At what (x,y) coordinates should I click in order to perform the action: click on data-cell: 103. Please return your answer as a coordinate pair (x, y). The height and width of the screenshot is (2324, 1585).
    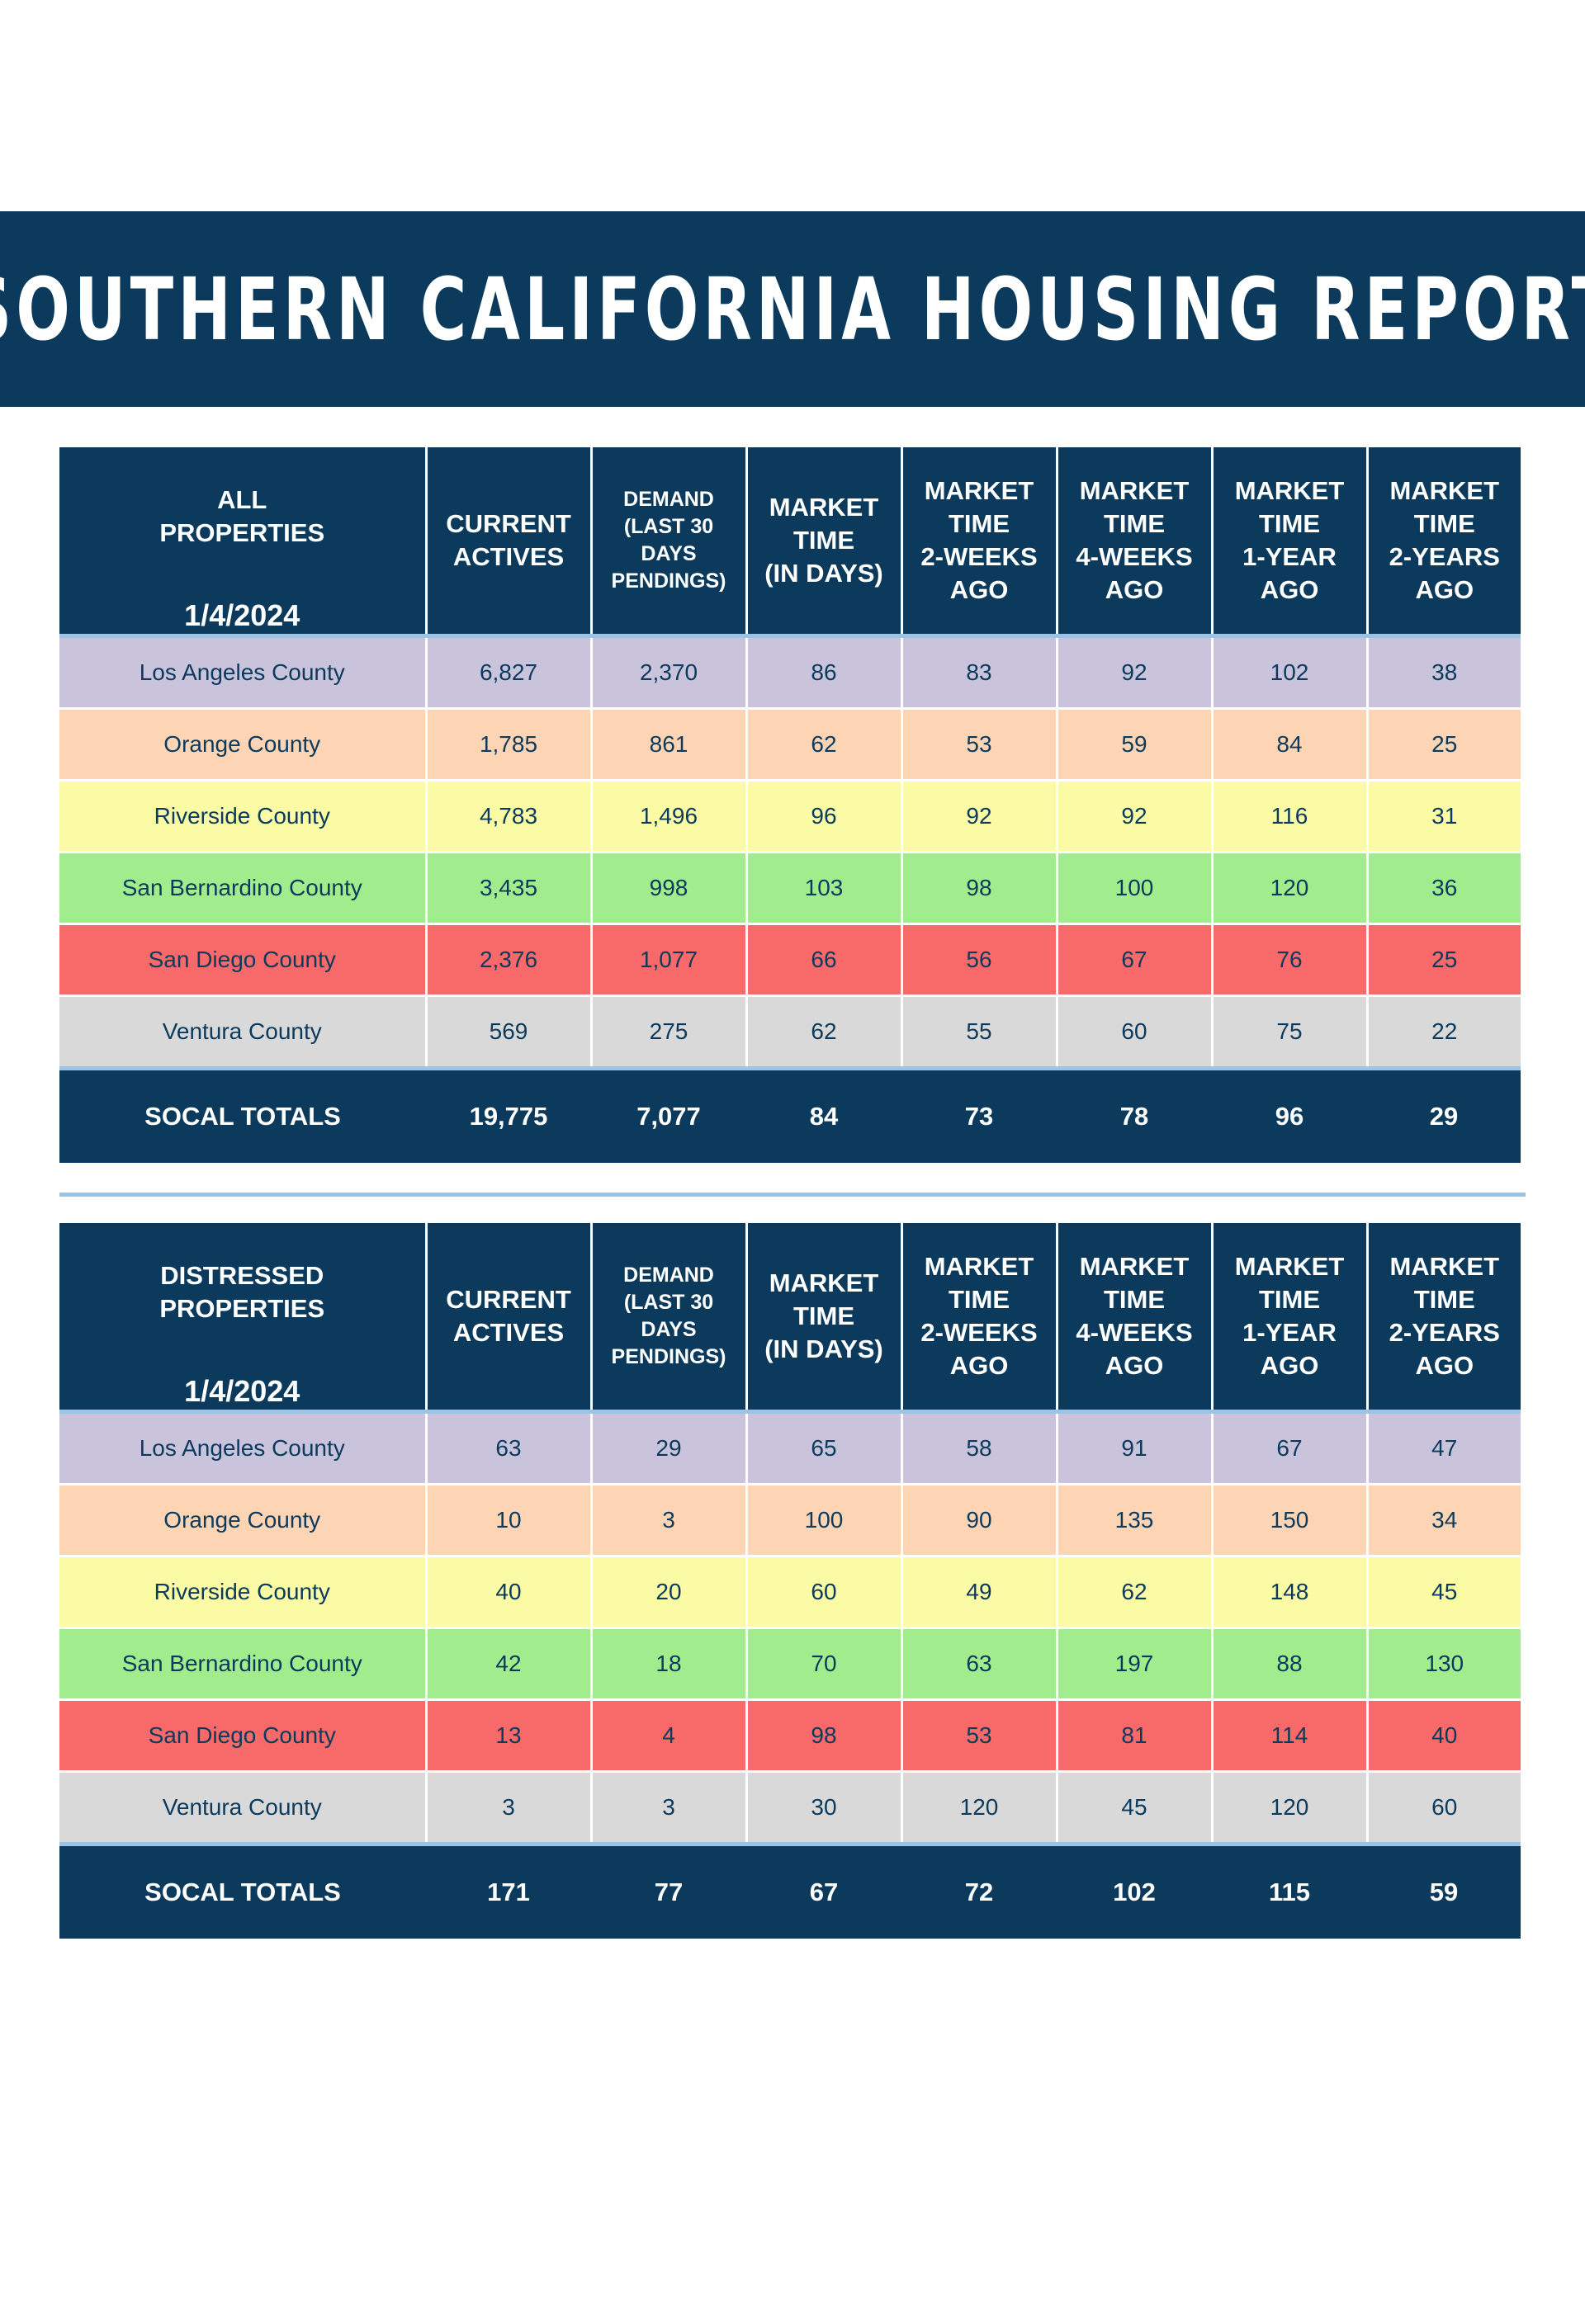
    Looking at the image, I should click on (824, 888).